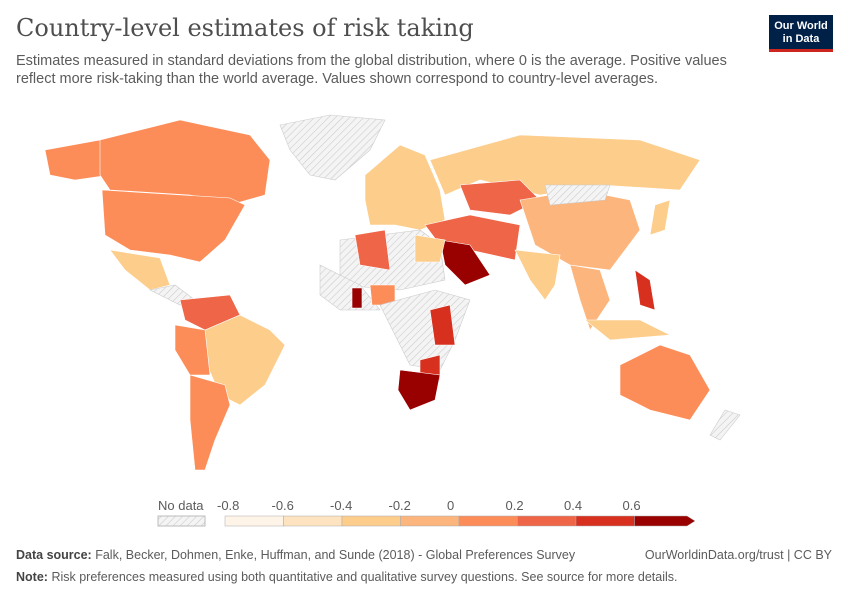 This screenshot has width=850, height=600. What do you see at coordinates (372, 250) in the screenshot?
I see `region-algeria` at bounding box center [372, 250].